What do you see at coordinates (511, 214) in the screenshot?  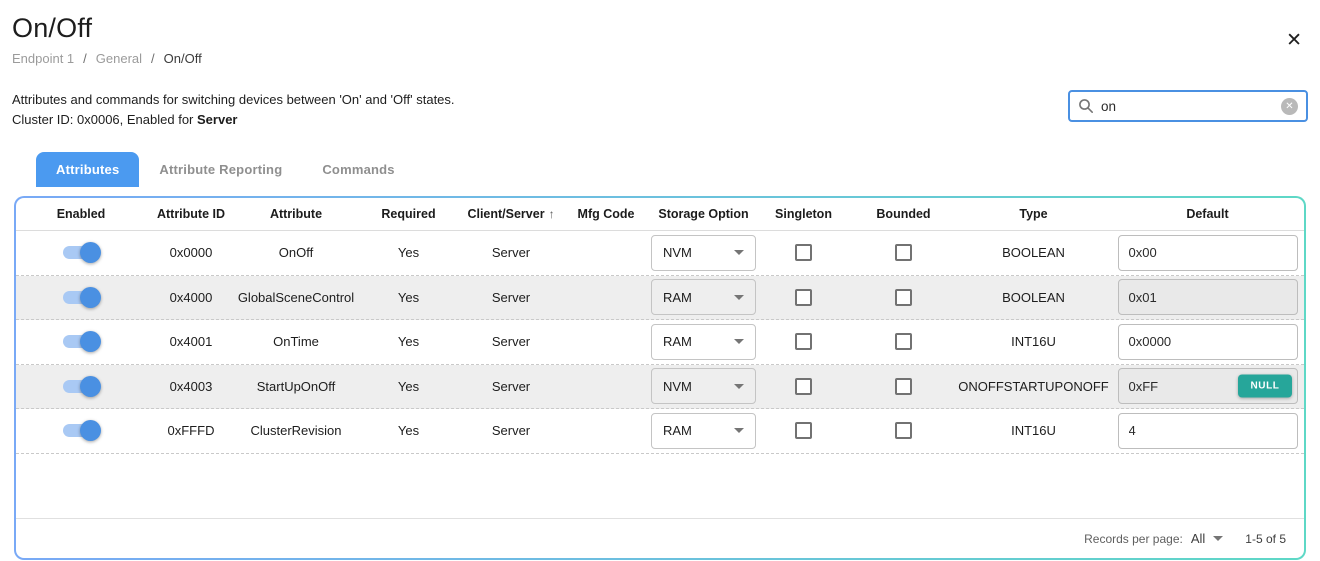 I see `column-header-client-server: Client/Server ↑` at bounding box center [511, 214].